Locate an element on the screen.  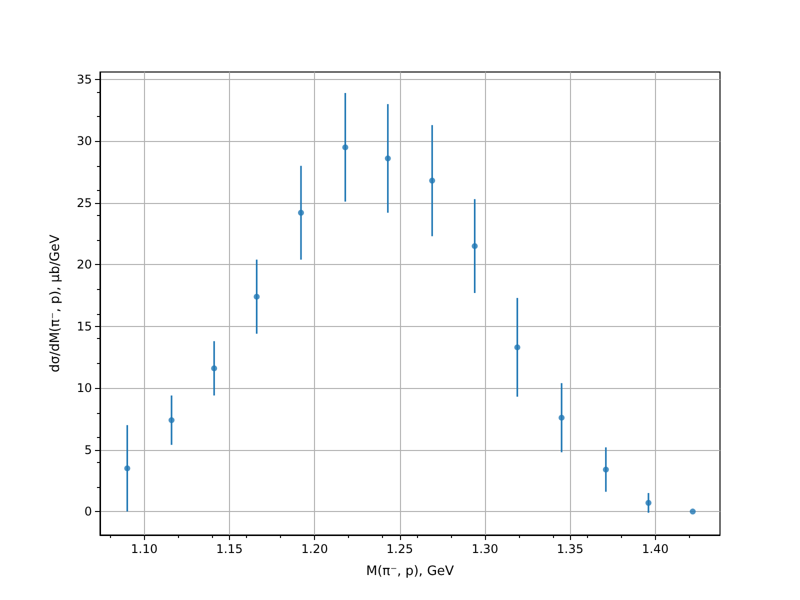
y-tick-label: 5 is located at coordinates (88, 449).